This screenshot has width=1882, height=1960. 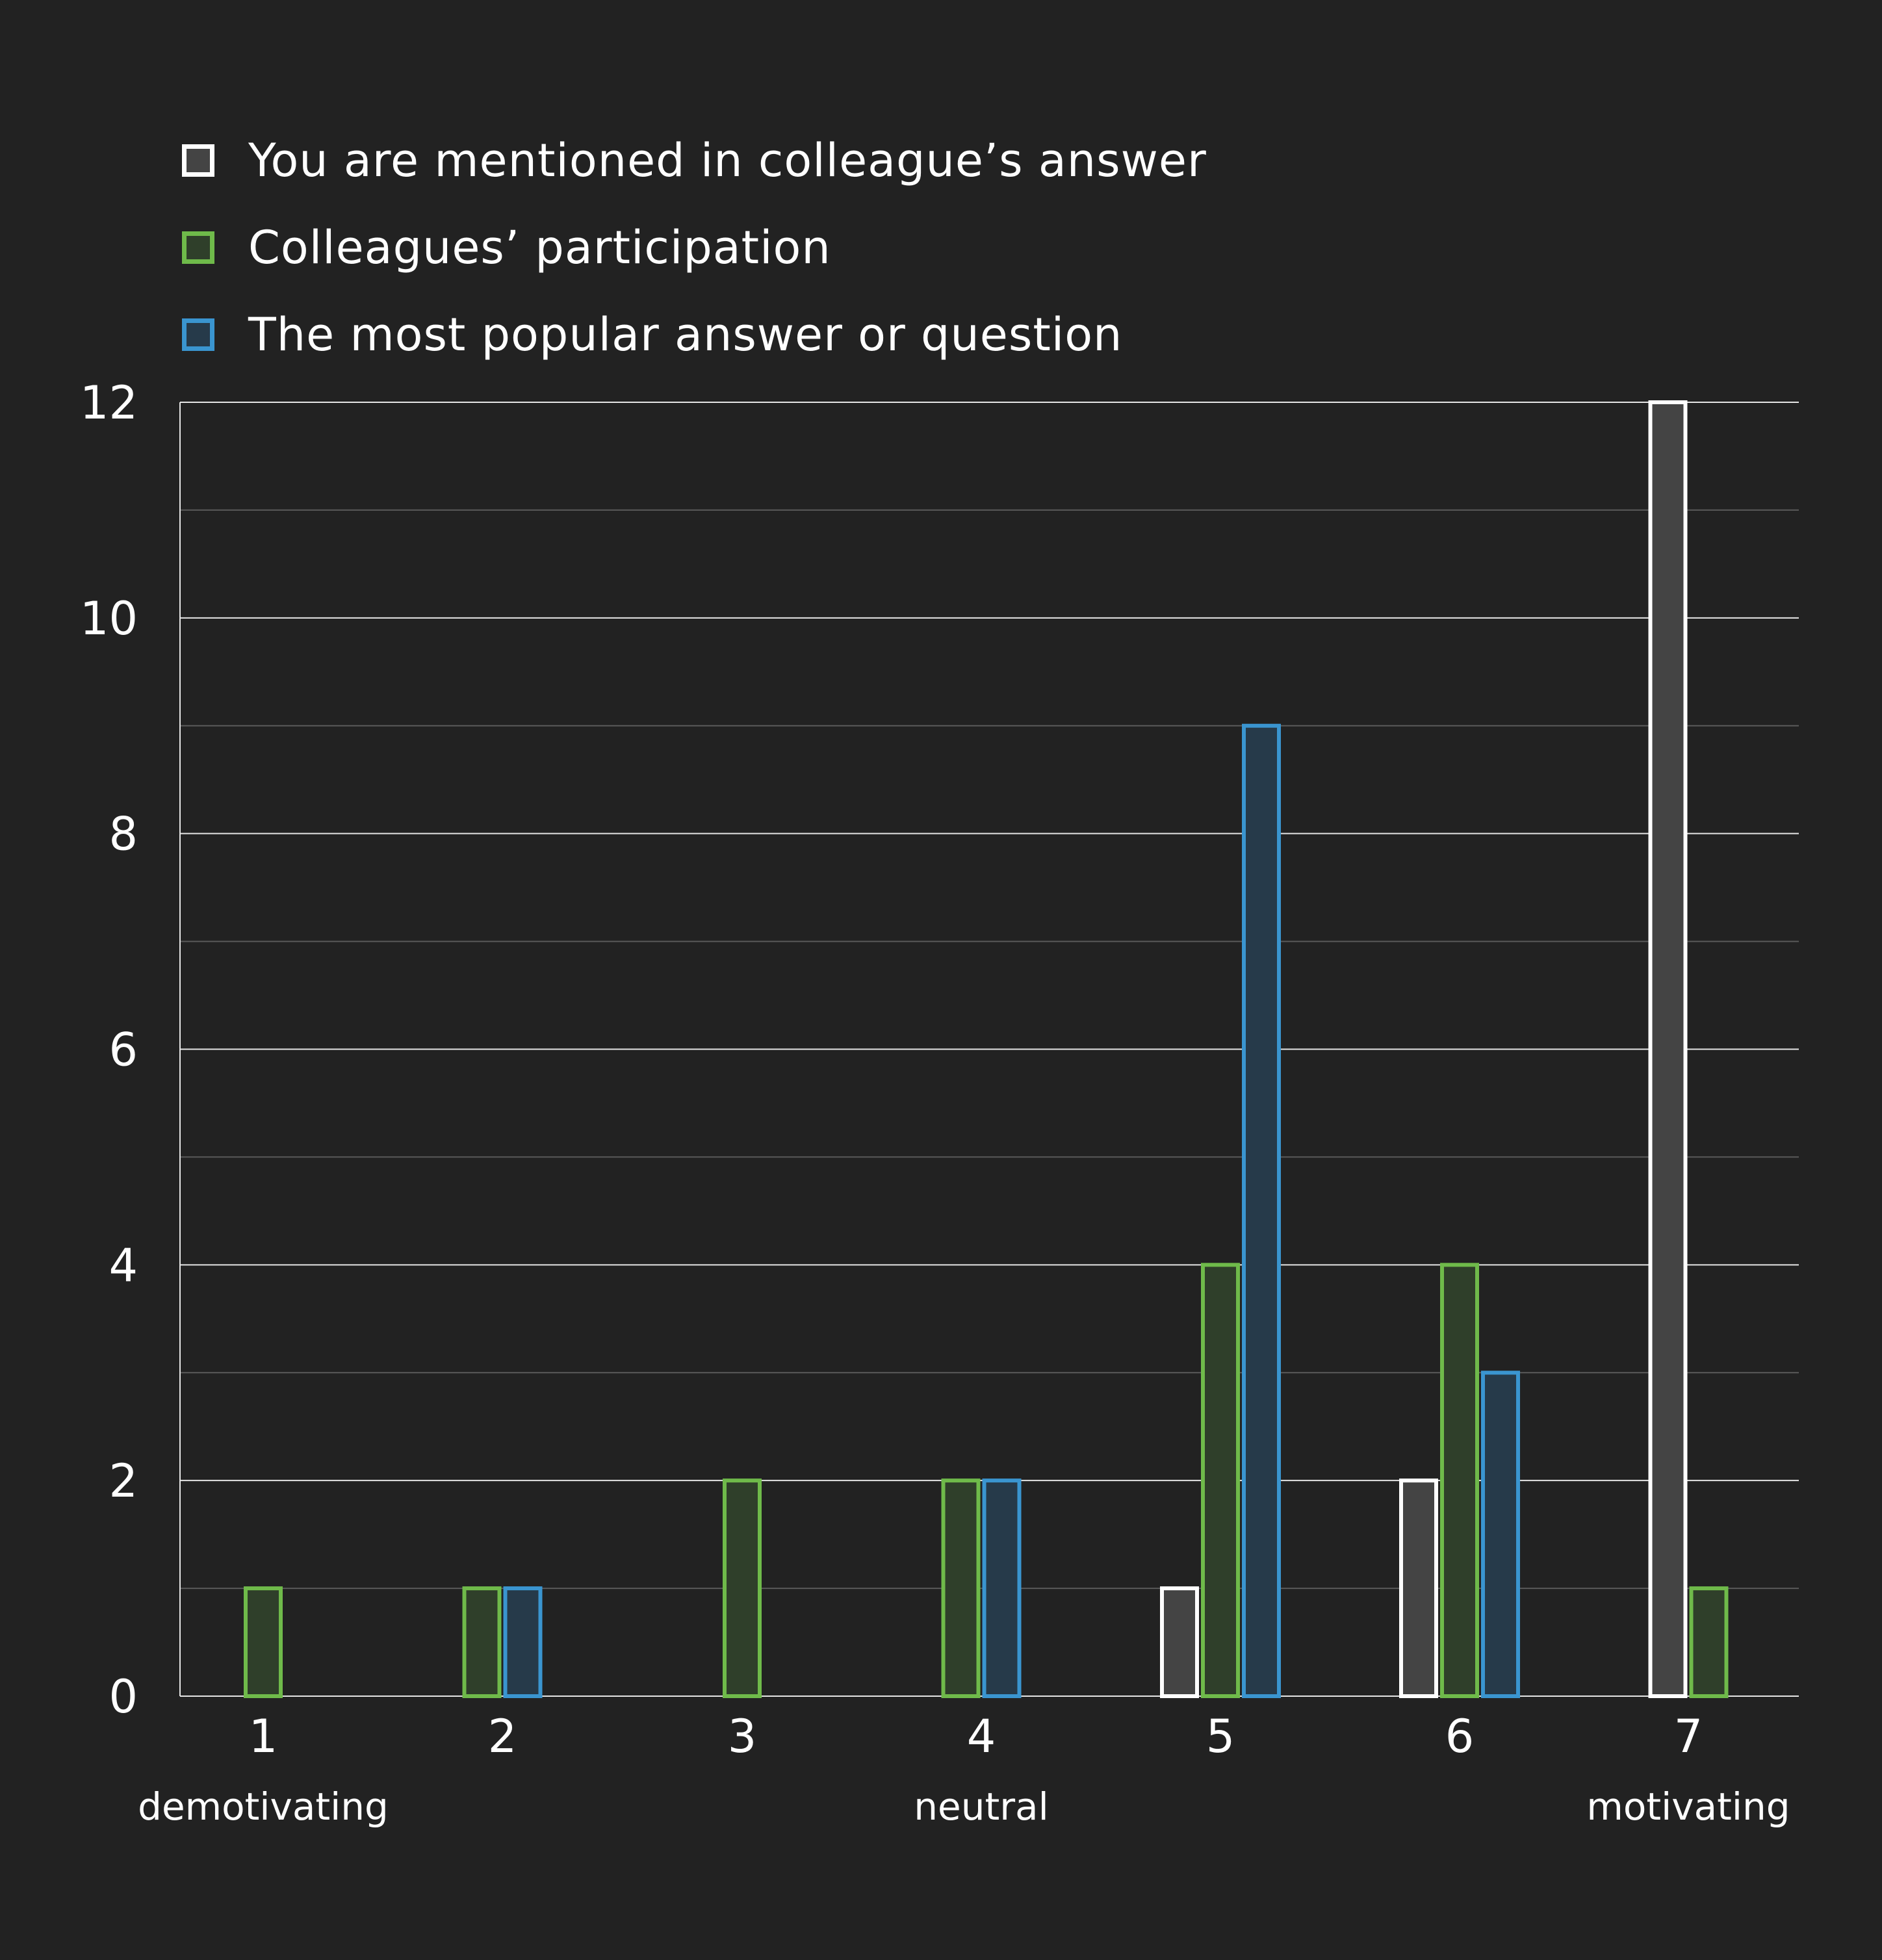 I want to click on y-tick-label: 8, so click(x=123, y=834).